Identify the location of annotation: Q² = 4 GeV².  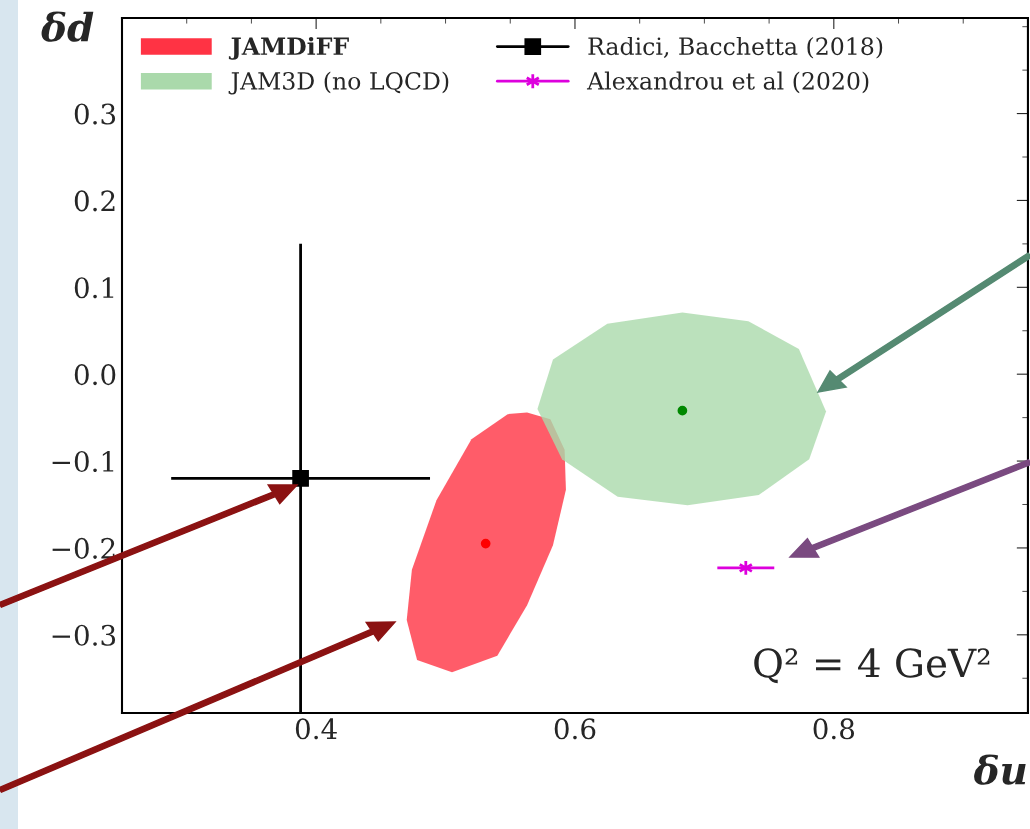
(872, 666).